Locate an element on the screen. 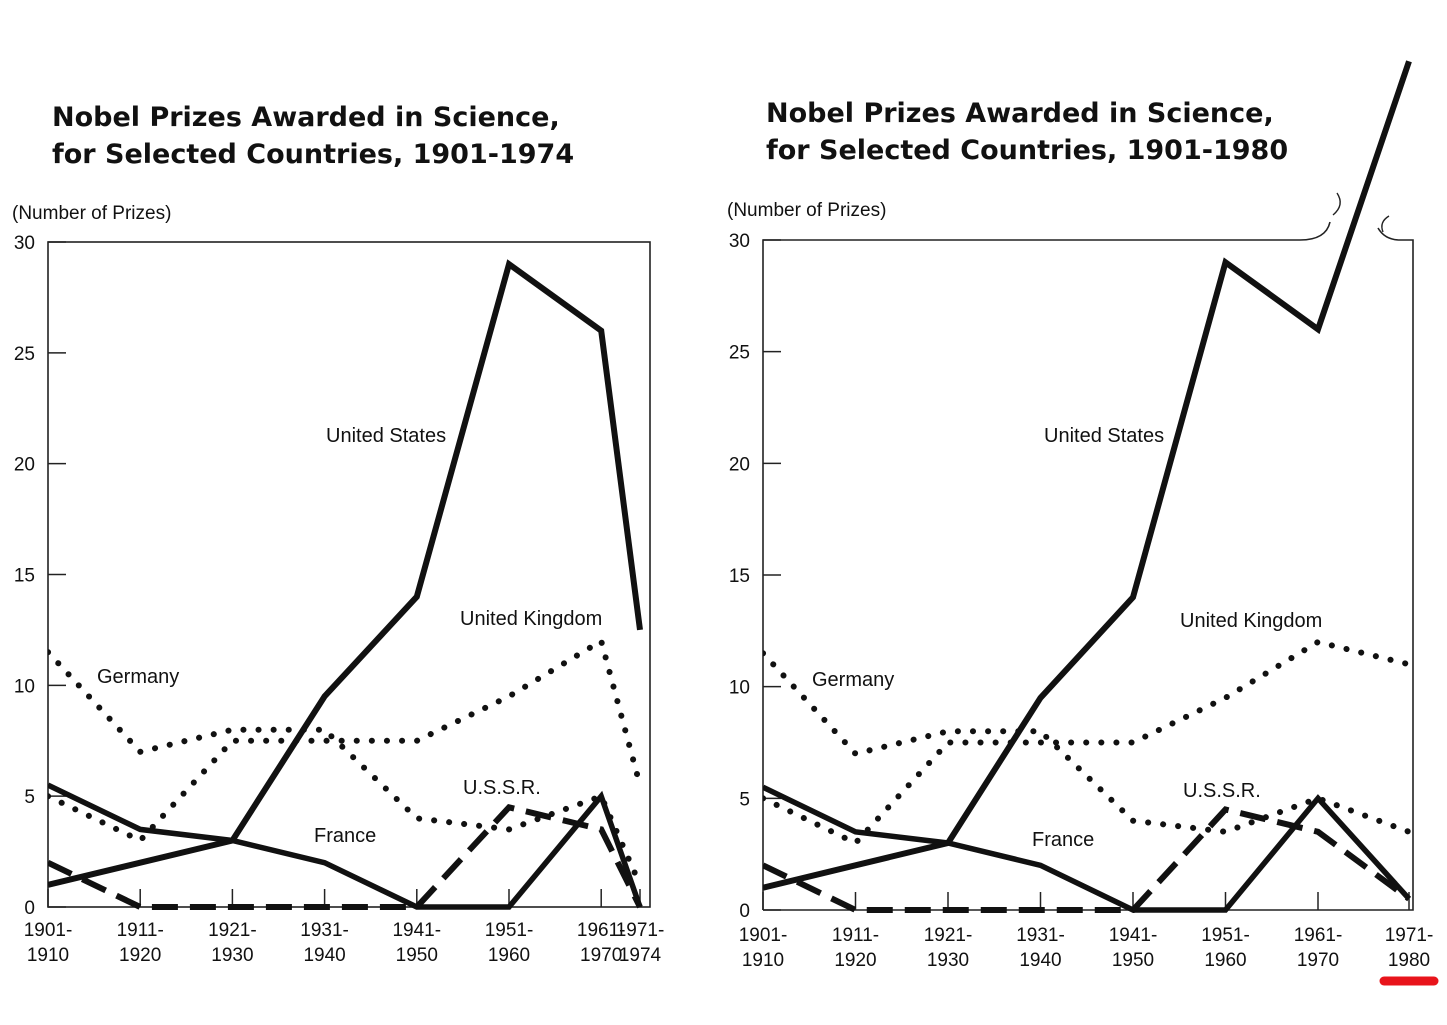  x-tick-label: 1980 is located at coordinates (1409, 960).